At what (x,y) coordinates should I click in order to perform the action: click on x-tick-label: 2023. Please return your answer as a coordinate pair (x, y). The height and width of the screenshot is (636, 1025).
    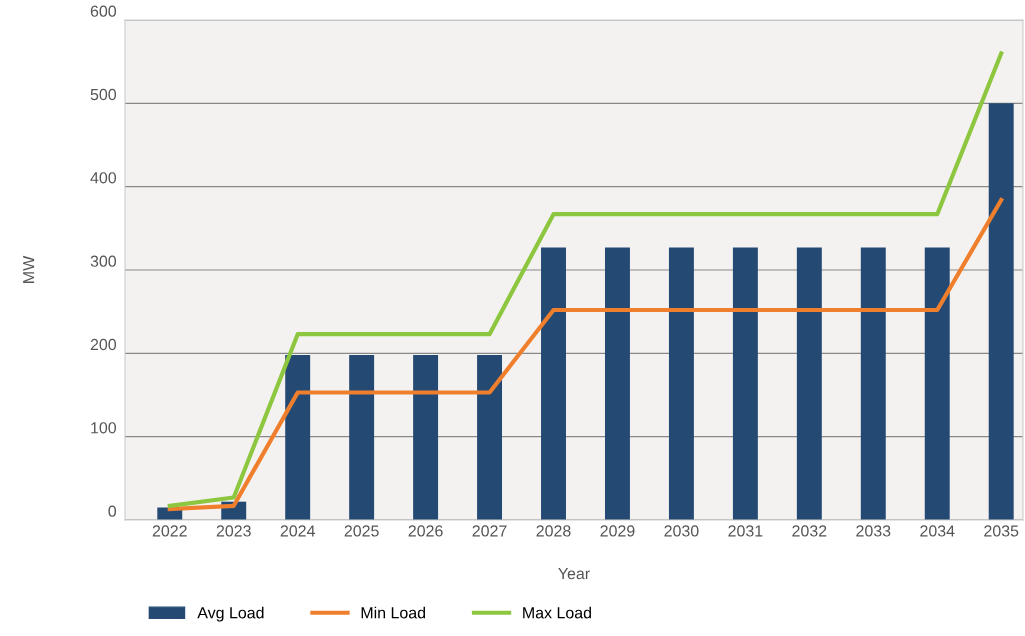
    Looking at the image, I should click on (233, 531).